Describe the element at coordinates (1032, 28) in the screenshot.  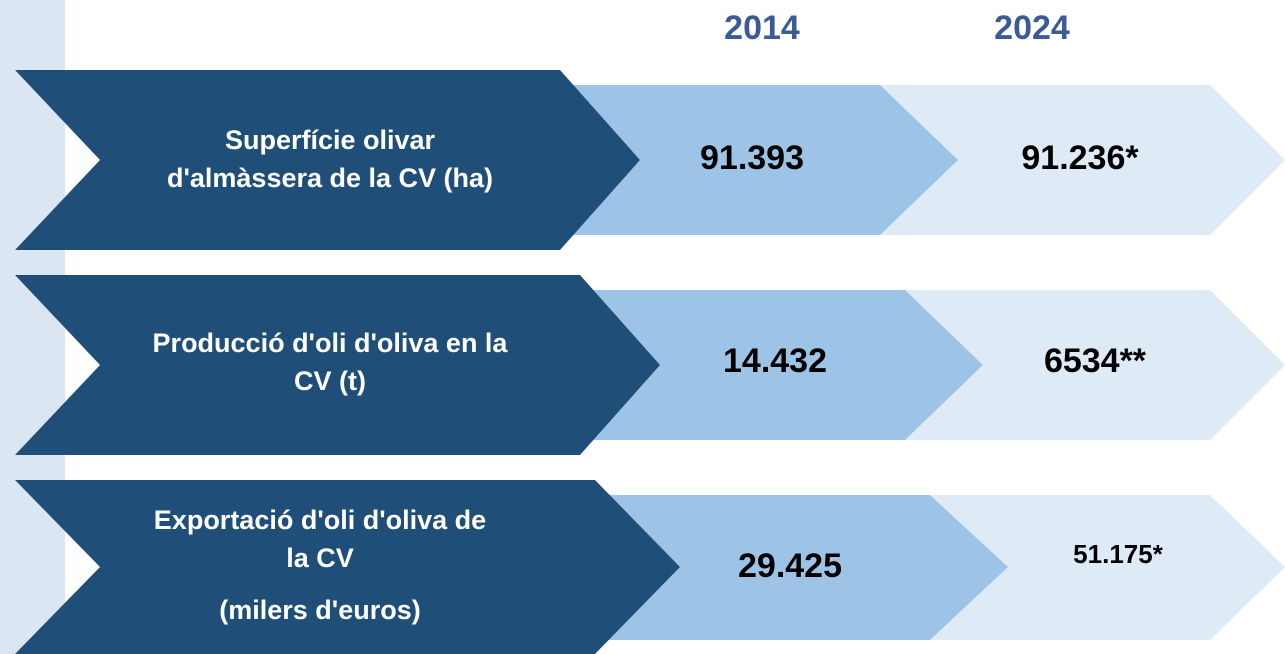
I see `column-header: 2024` at that location.